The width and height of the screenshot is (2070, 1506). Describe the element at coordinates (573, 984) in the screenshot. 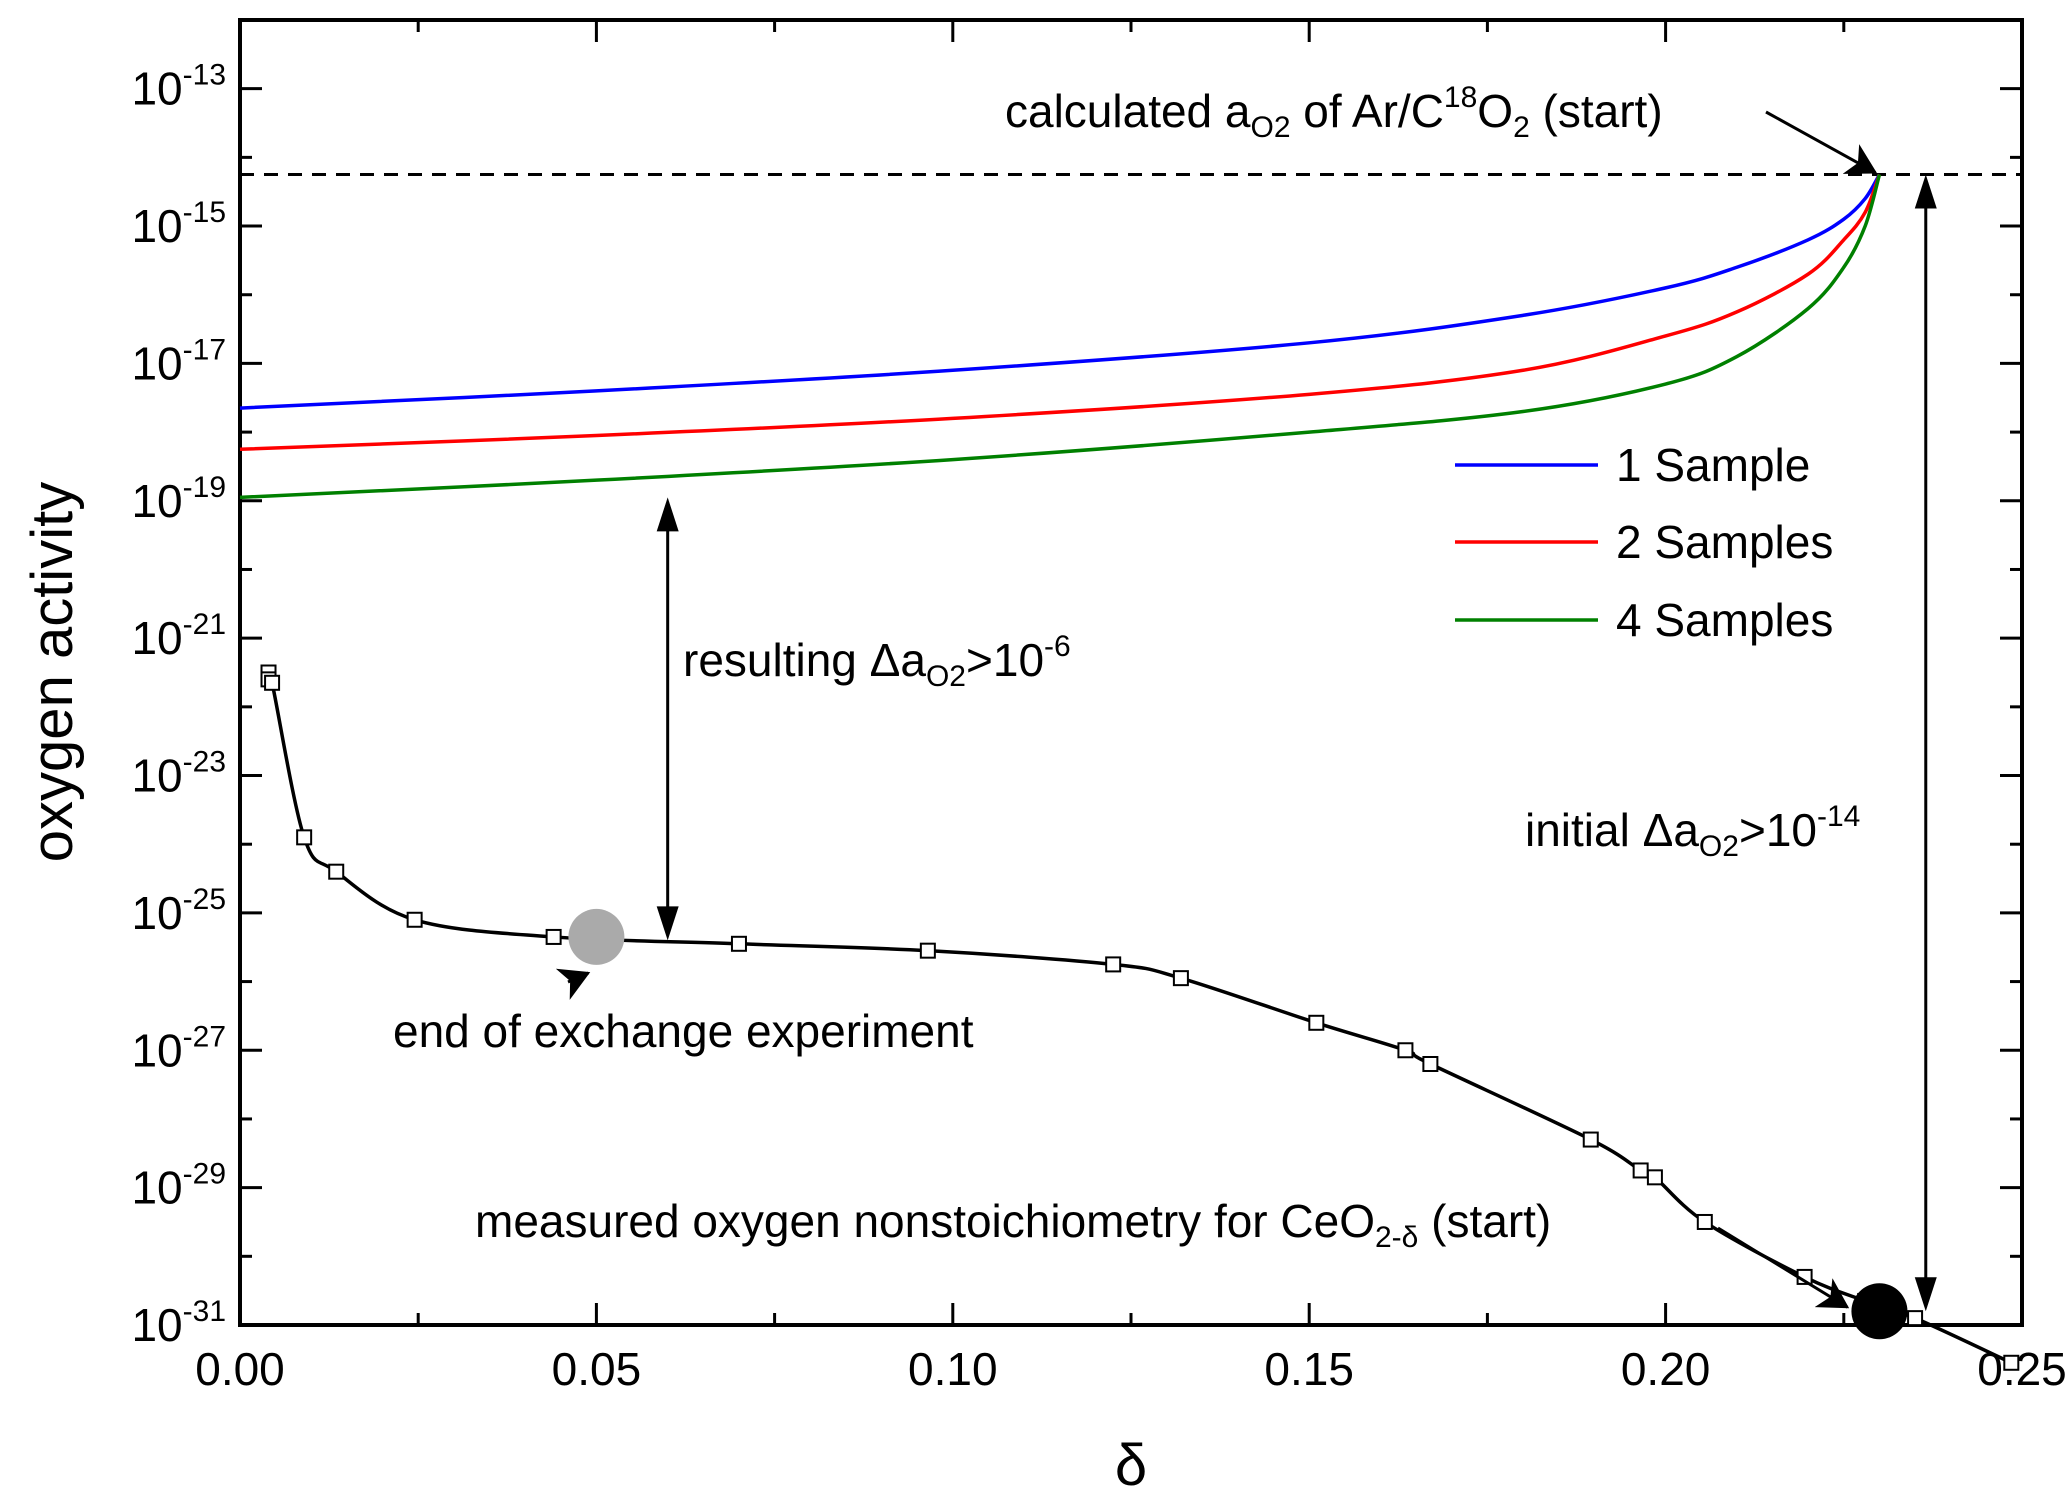

I see `end-of-exchange-pointer` at that location.